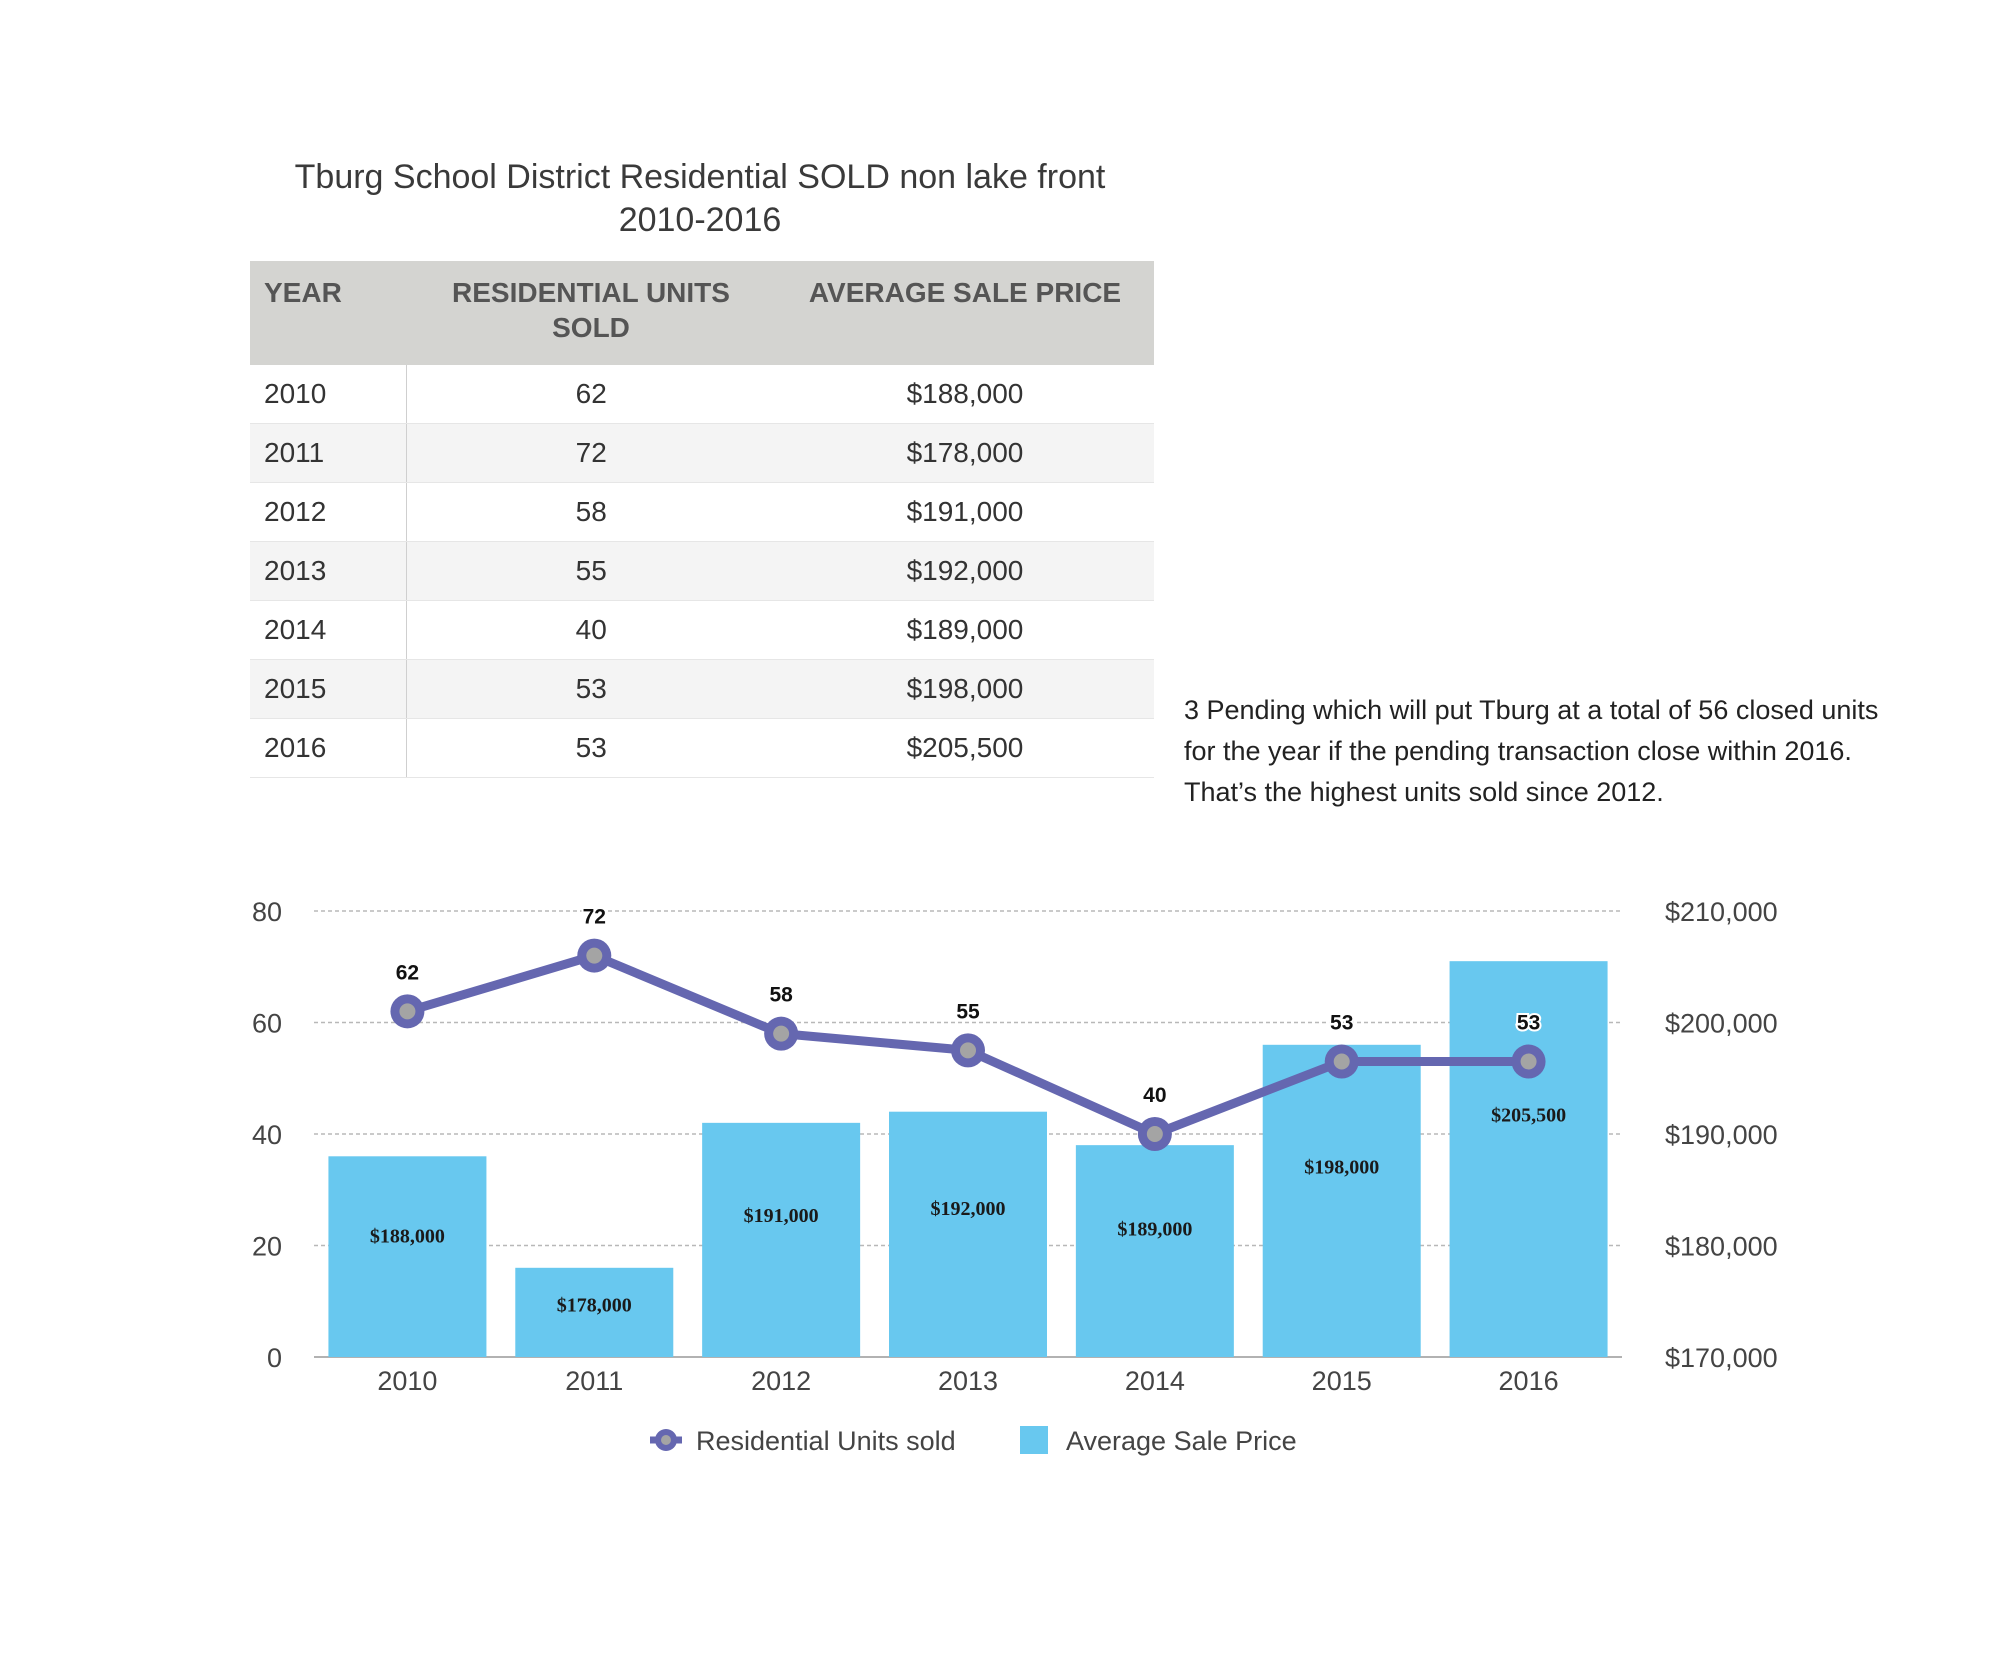  I want to click on cell-units: 72, so click(591, 453).